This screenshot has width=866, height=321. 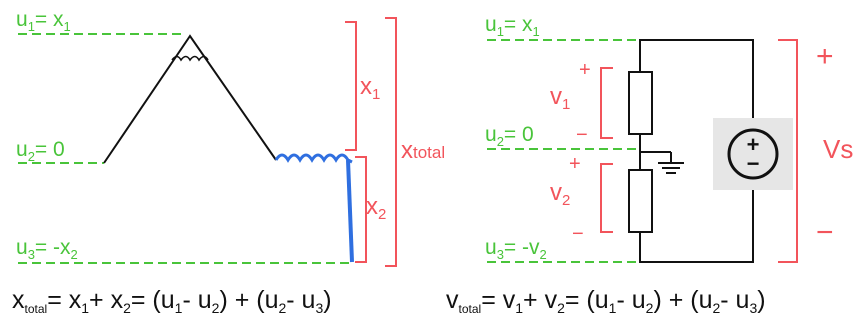 What do you see at coordinates (578, 234) in the screenshot?
I see `v2-minus-sign: −` at bounding box center [578, 234].